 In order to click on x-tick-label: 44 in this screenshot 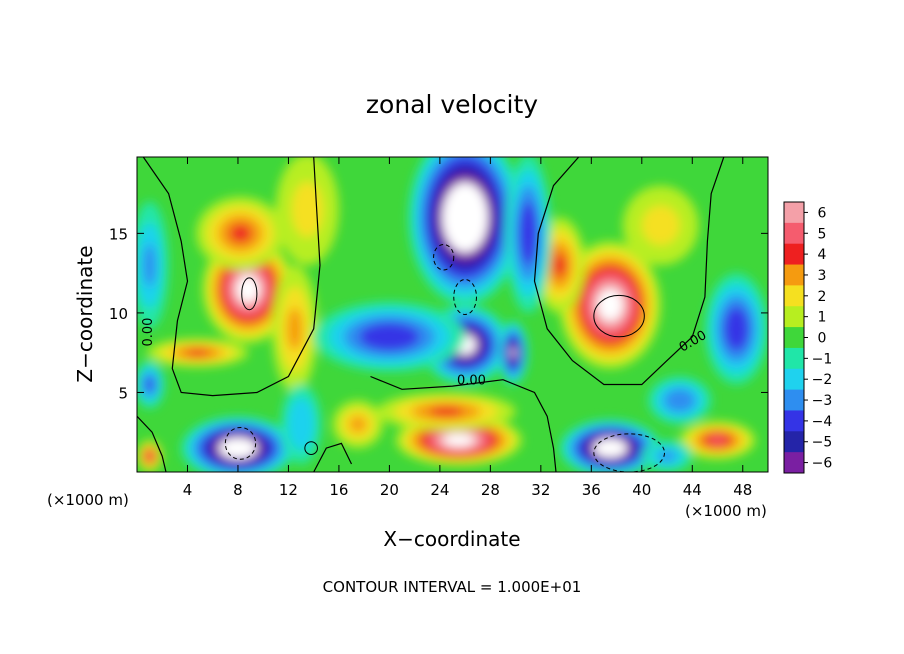, I will do `click(692, 490)`.